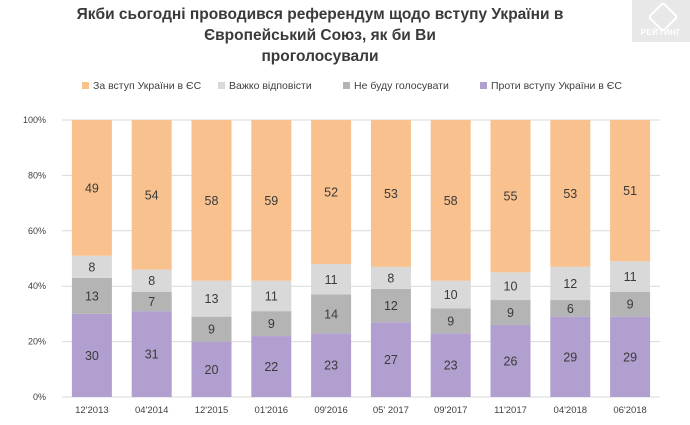  What do you see at coordinates (320, 56) in the screenshot?
I see `chart-title-line-2: проголосували` at bounding box center [320, 56].